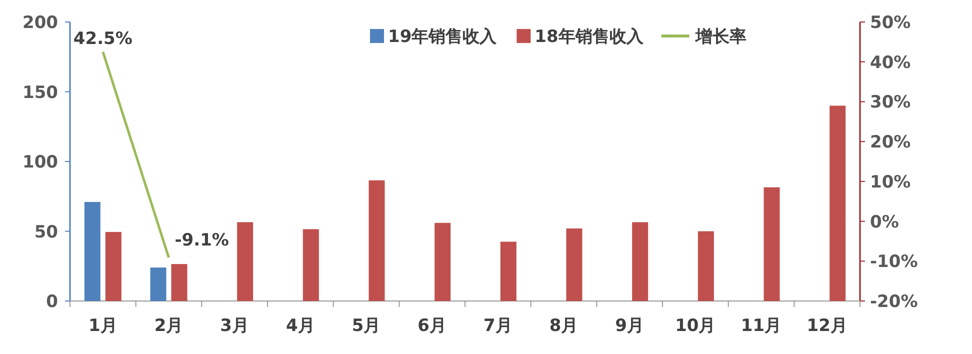 This screenshot has width=972, height=354. I want to click on y2-tick-label: -10%, so click(894, 262).